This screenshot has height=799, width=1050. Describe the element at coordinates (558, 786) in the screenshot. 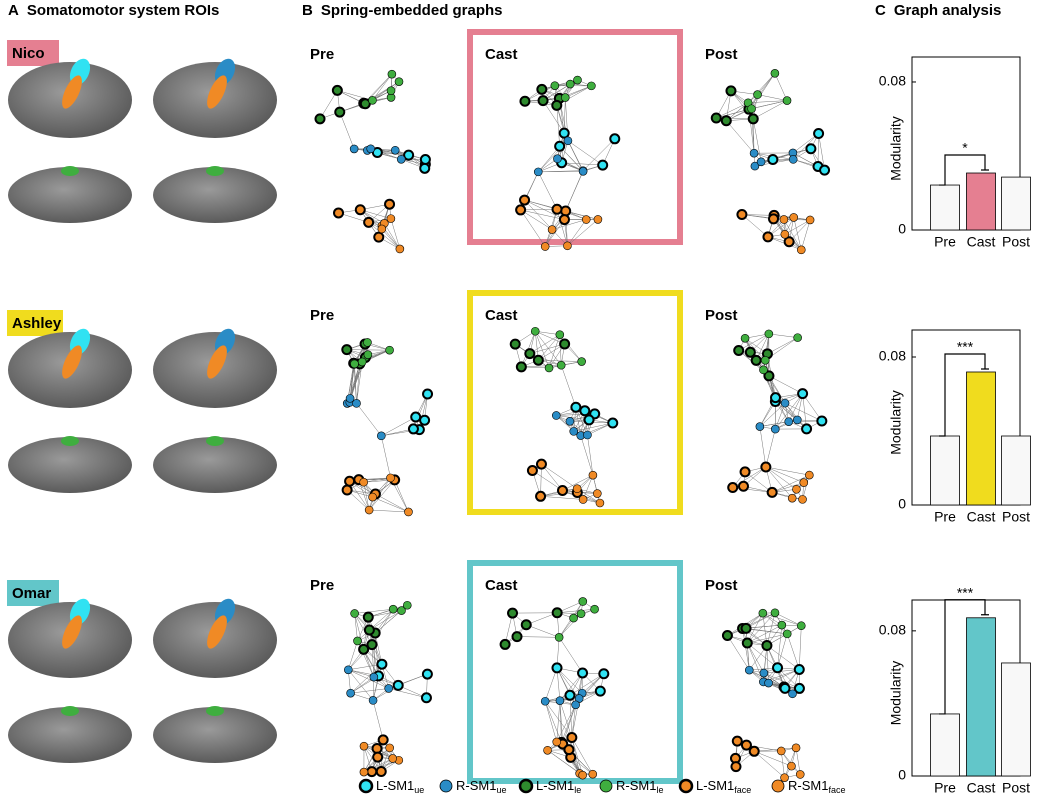

I see `legend-label: L-SM1le` at that location.